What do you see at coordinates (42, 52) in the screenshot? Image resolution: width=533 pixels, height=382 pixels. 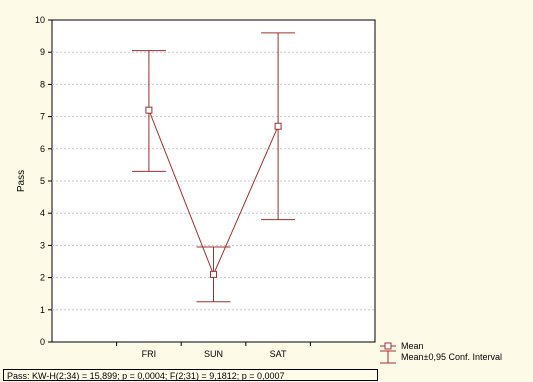 I see `y-tick-label: 9` at bounding box center [42, 52].